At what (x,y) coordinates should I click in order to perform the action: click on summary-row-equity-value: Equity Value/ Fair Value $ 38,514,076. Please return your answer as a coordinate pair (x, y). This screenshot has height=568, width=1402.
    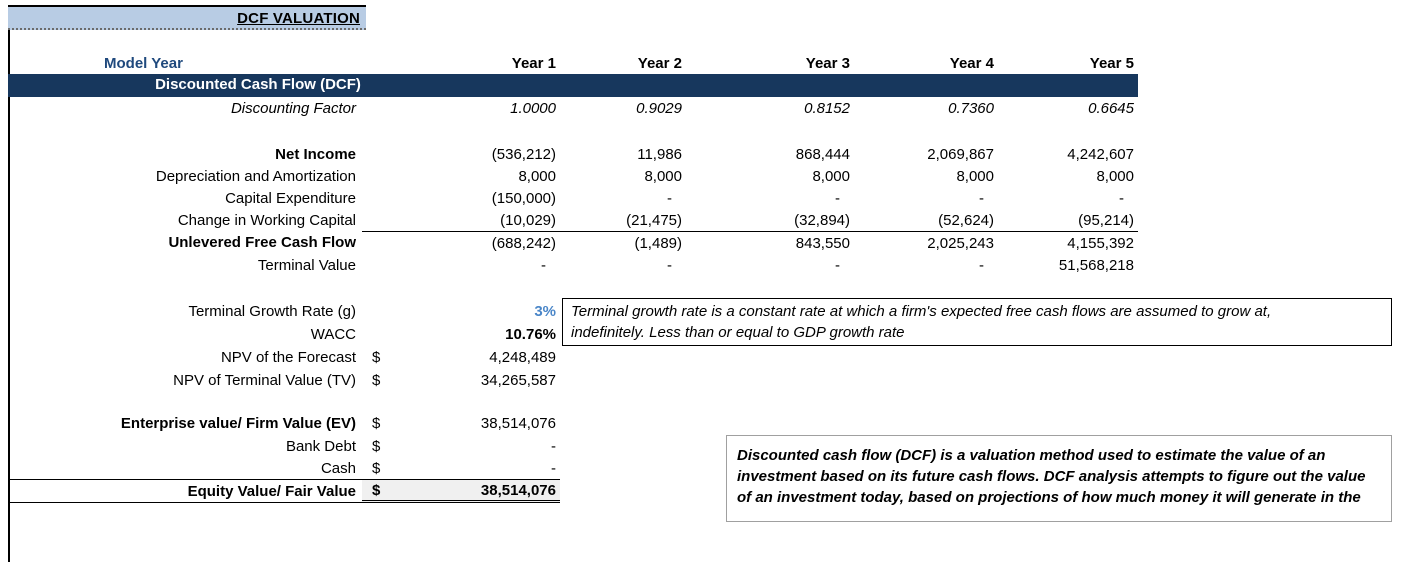
    Looking at the image, I should click on (284, 491).